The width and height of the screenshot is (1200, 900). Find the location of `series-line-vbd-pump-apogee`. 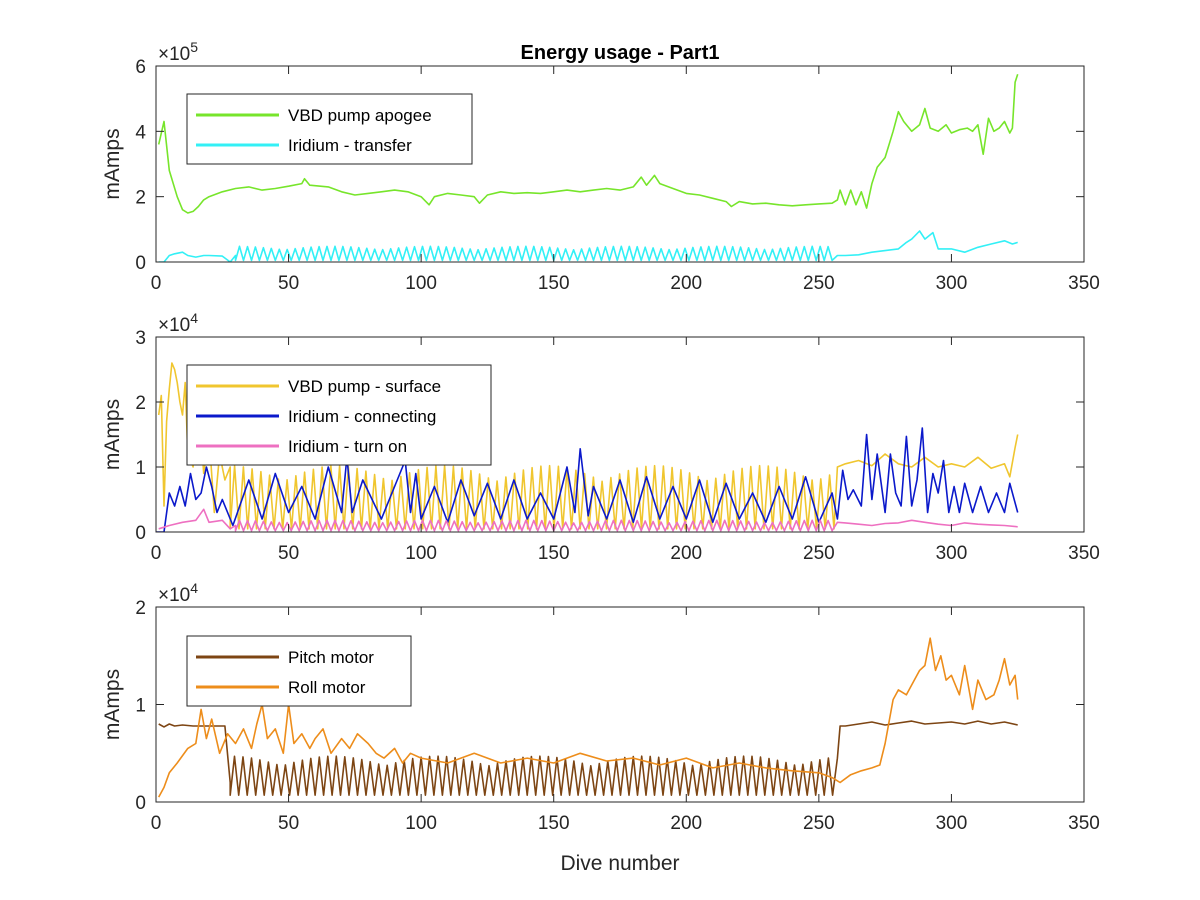

series-line-vbd-pump-apogee is located at coordinates (588, 143).